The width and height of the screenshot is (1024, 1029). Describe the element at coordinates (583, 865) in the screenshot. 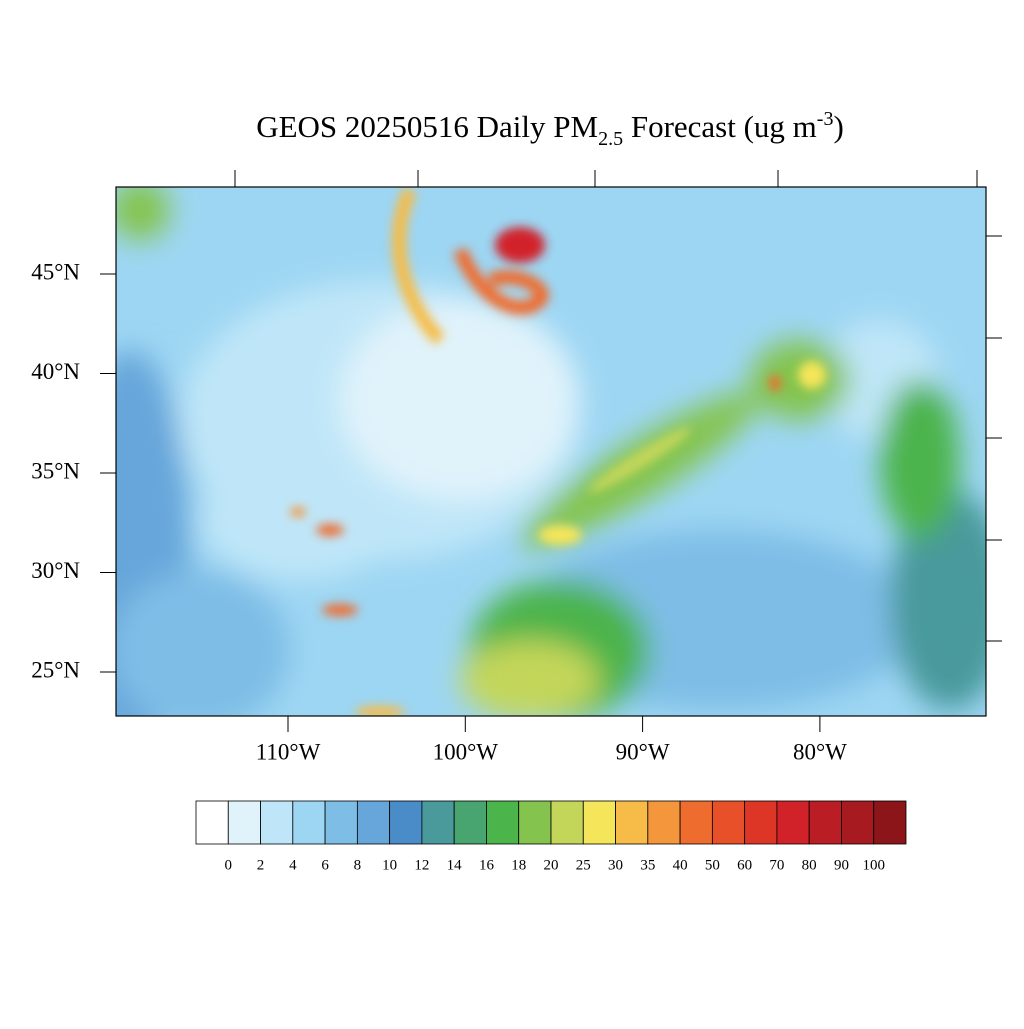

I see `colorbar-label: 25` at that location.